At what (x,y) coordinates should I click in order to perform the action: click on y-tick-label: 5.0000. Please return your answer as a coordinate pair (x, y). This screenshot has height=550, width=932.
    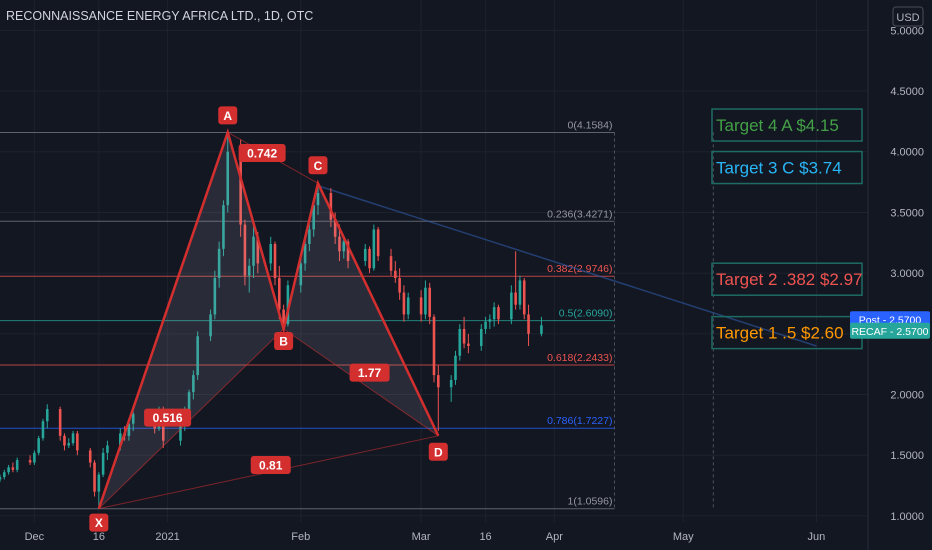
    Looking at the image, I should click on (907, 31).